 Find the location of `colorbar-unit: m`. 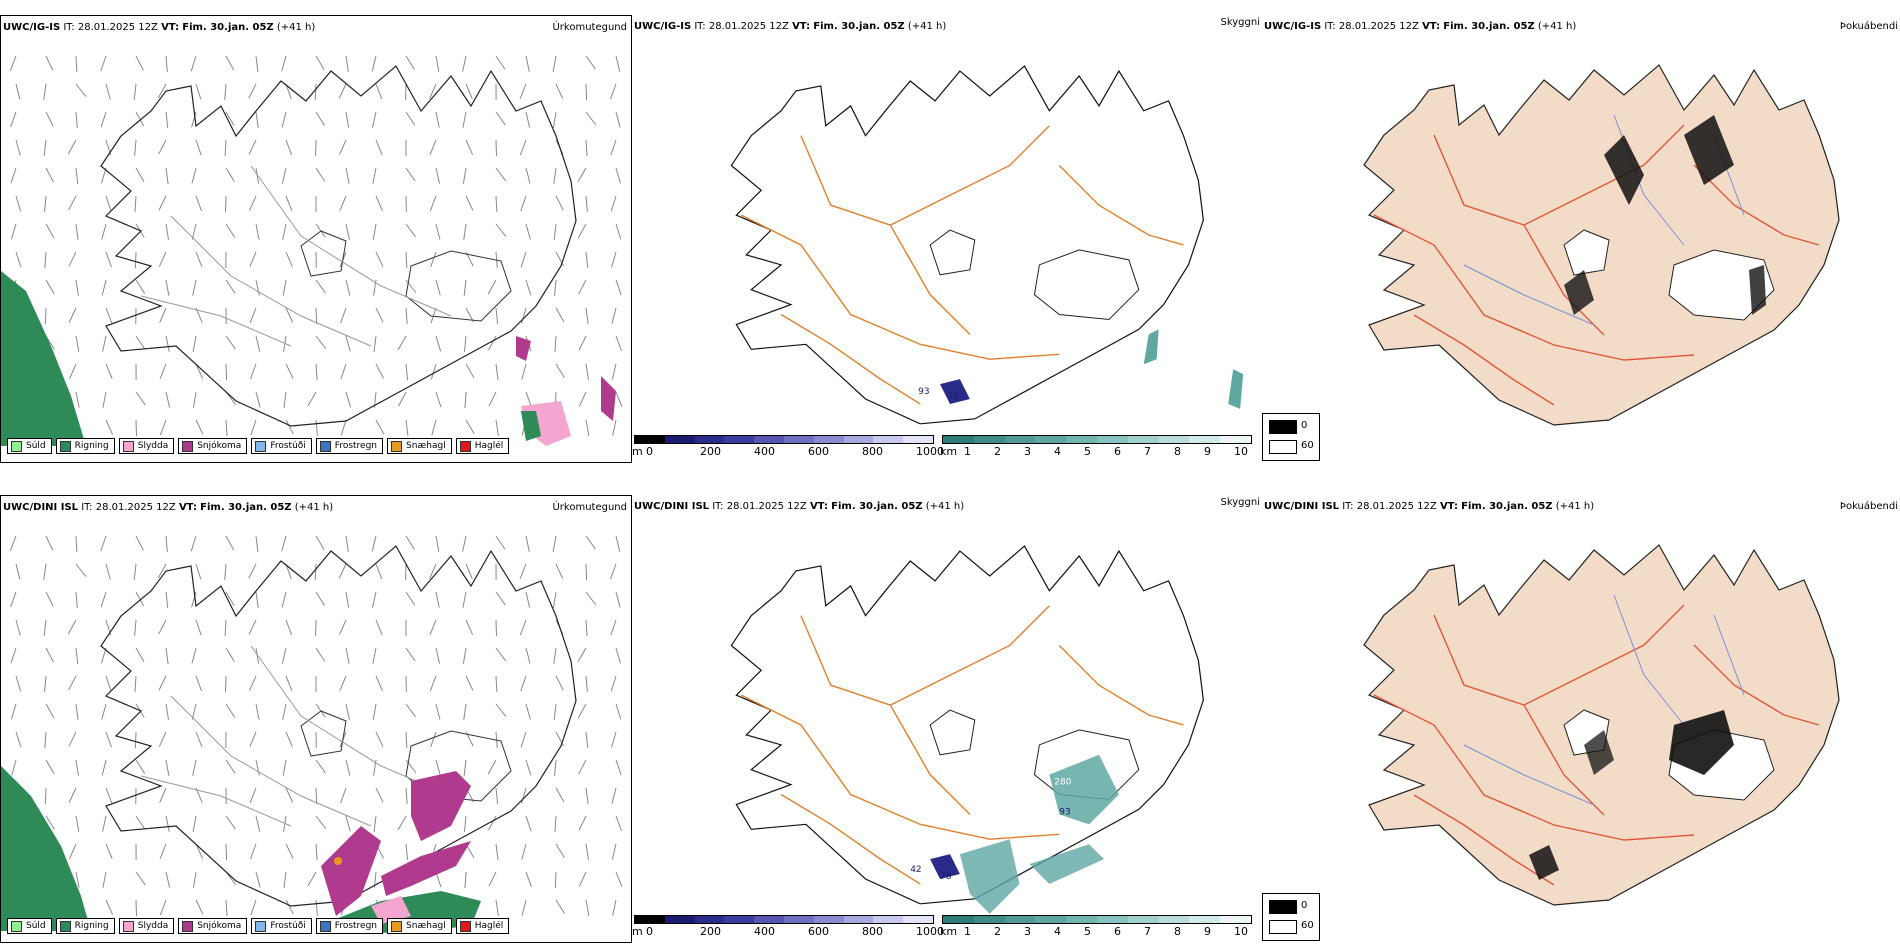

colorbar-unit: m is located at coordinates (637, 931).